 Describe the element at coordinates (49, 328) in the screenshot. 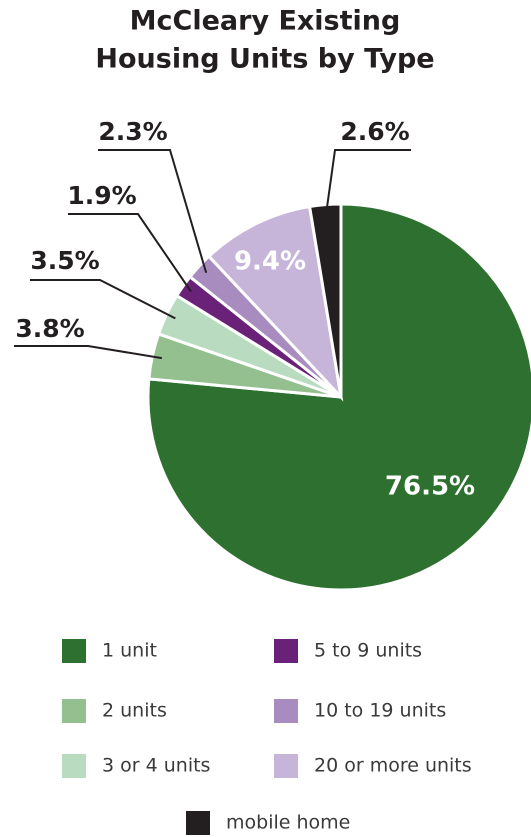

I see `slice-label: 3.8%` at that location.